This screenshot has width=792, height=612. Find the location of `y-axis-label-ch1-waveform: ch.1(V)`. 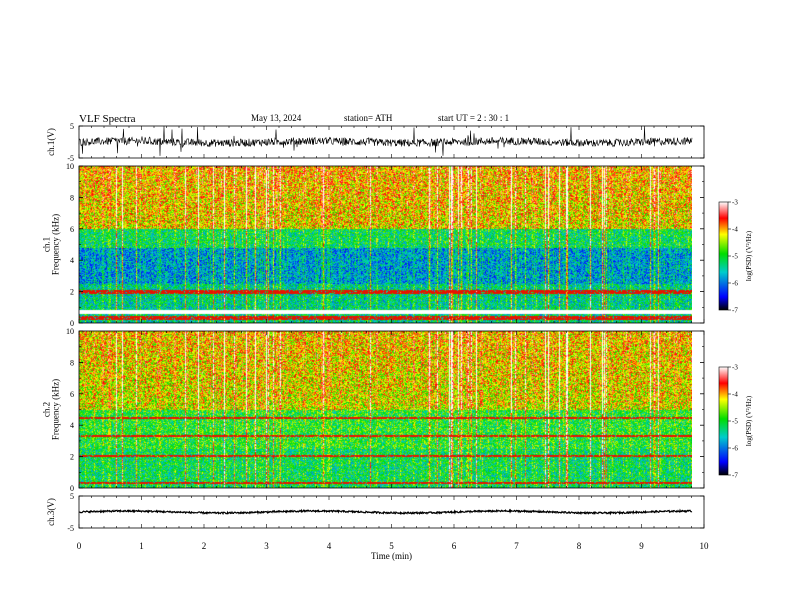

y-axis-label-ch1-waveform: ch.1(V) is located at coordinates (51, 142).